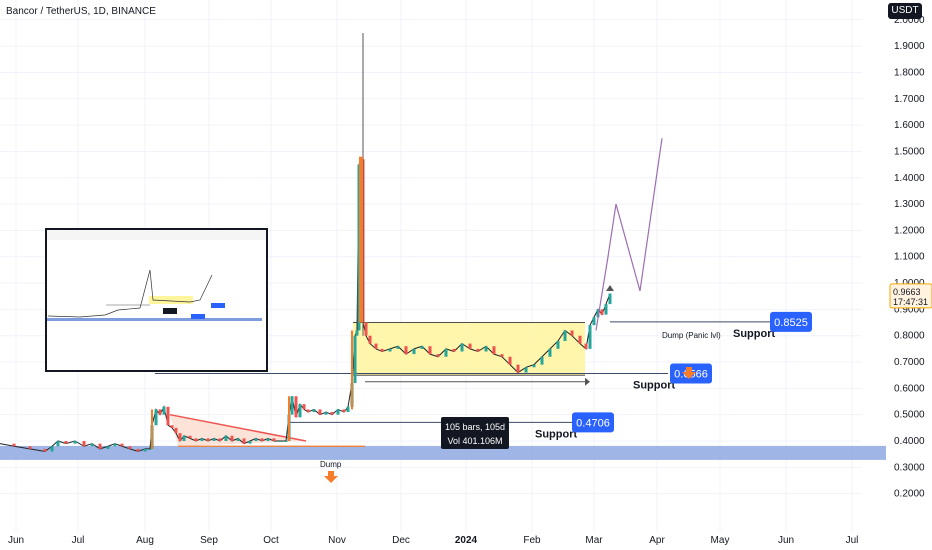  Describe the element at coordinates (909, 20) in the screenshot. I see `y-tick-label: 2.0000` at that location.